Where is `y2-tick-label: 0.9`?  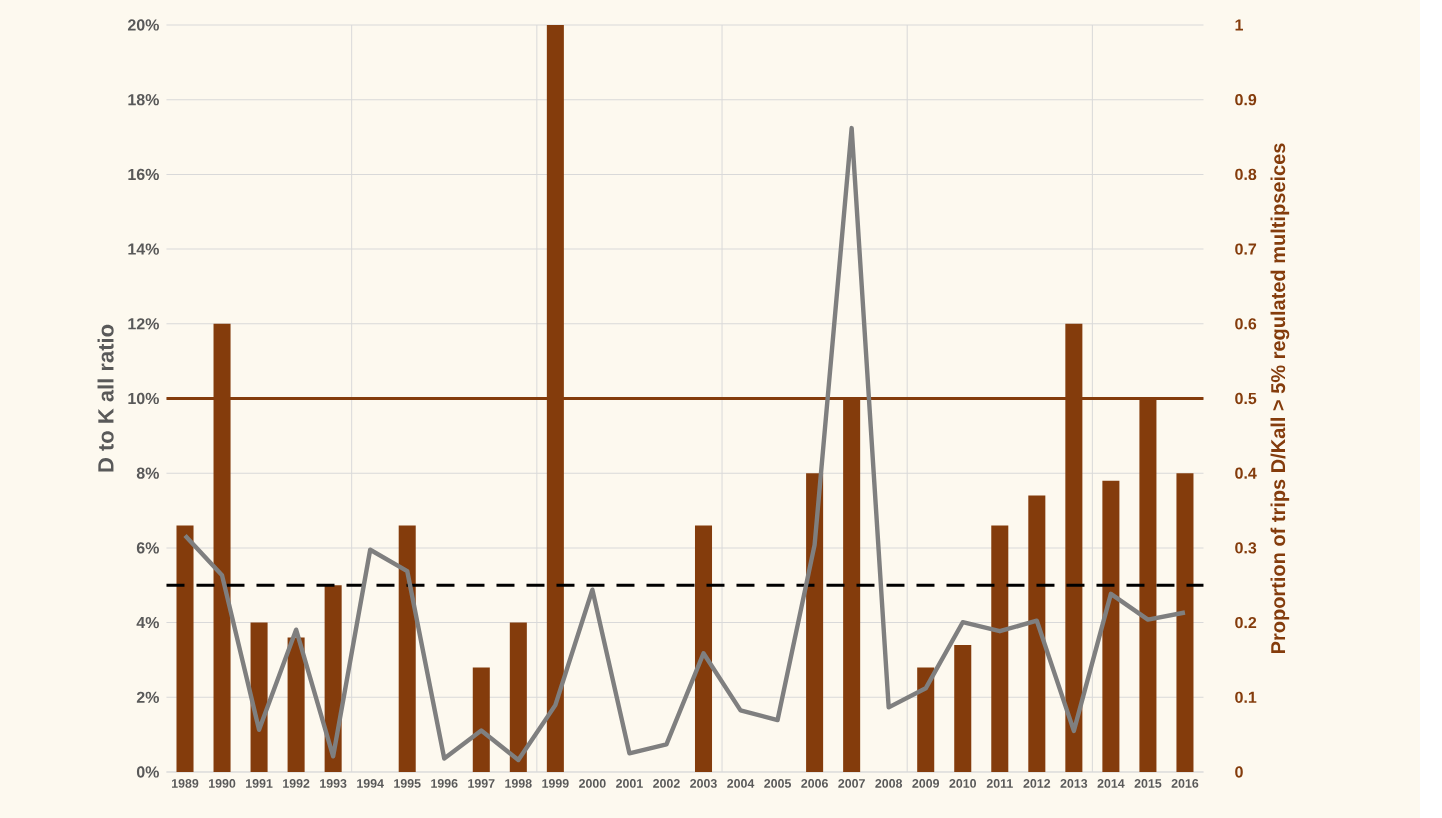
y2-tick-label: 0.9 is located at coordinates (1246, 100).